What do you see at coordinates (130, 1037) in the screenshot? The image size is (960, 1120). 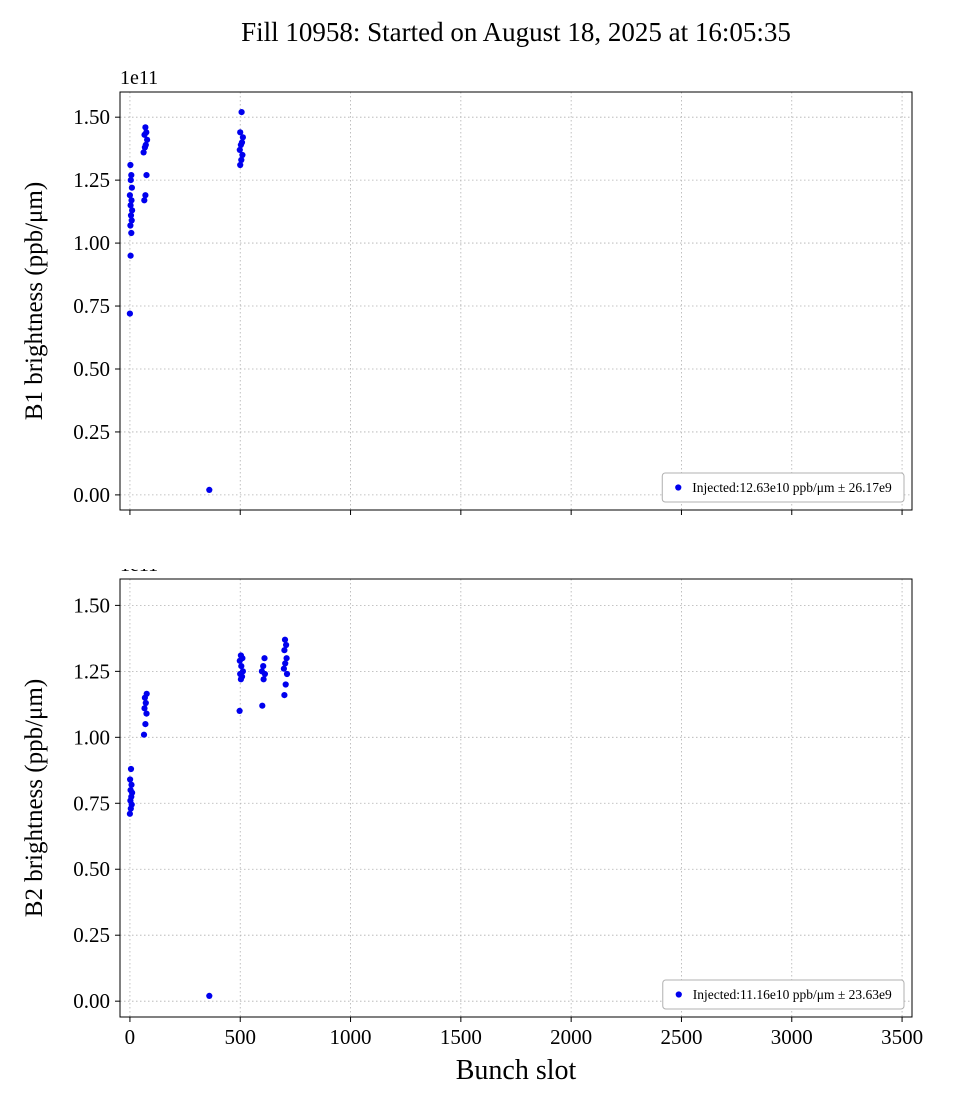 I see `x-tick-label: 0` at bounding box center [130, 1037].